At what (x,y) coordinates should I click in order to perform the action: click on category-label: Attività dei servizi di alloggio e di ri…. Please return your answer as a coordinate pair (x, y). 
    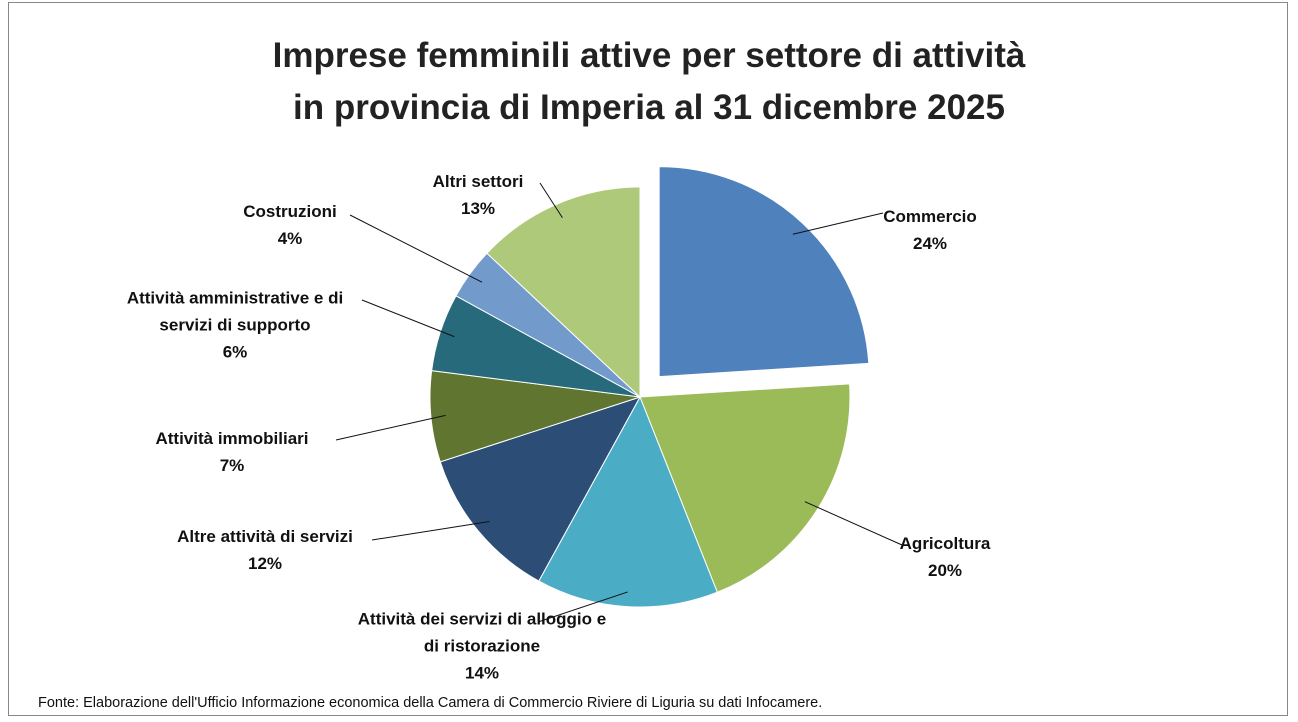
    Looking at the image, I should click on (482, 632).